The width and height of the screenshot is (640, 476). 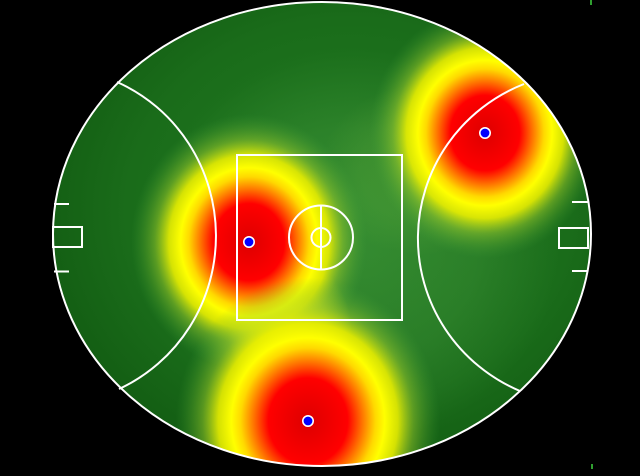 I want to click on goal-square-right, so click(x=573, y=238).